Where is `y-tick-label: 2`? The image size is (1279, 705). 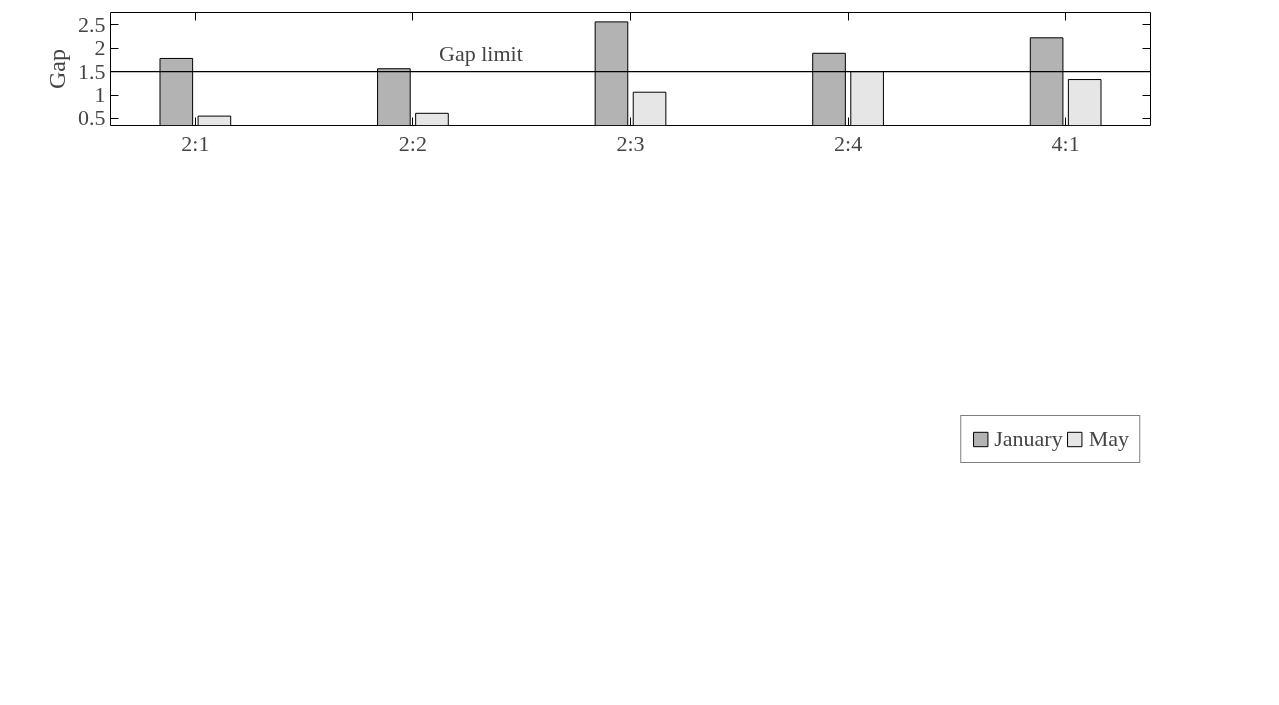
y-tick-label: 2 is located at coordinates (100, 48).